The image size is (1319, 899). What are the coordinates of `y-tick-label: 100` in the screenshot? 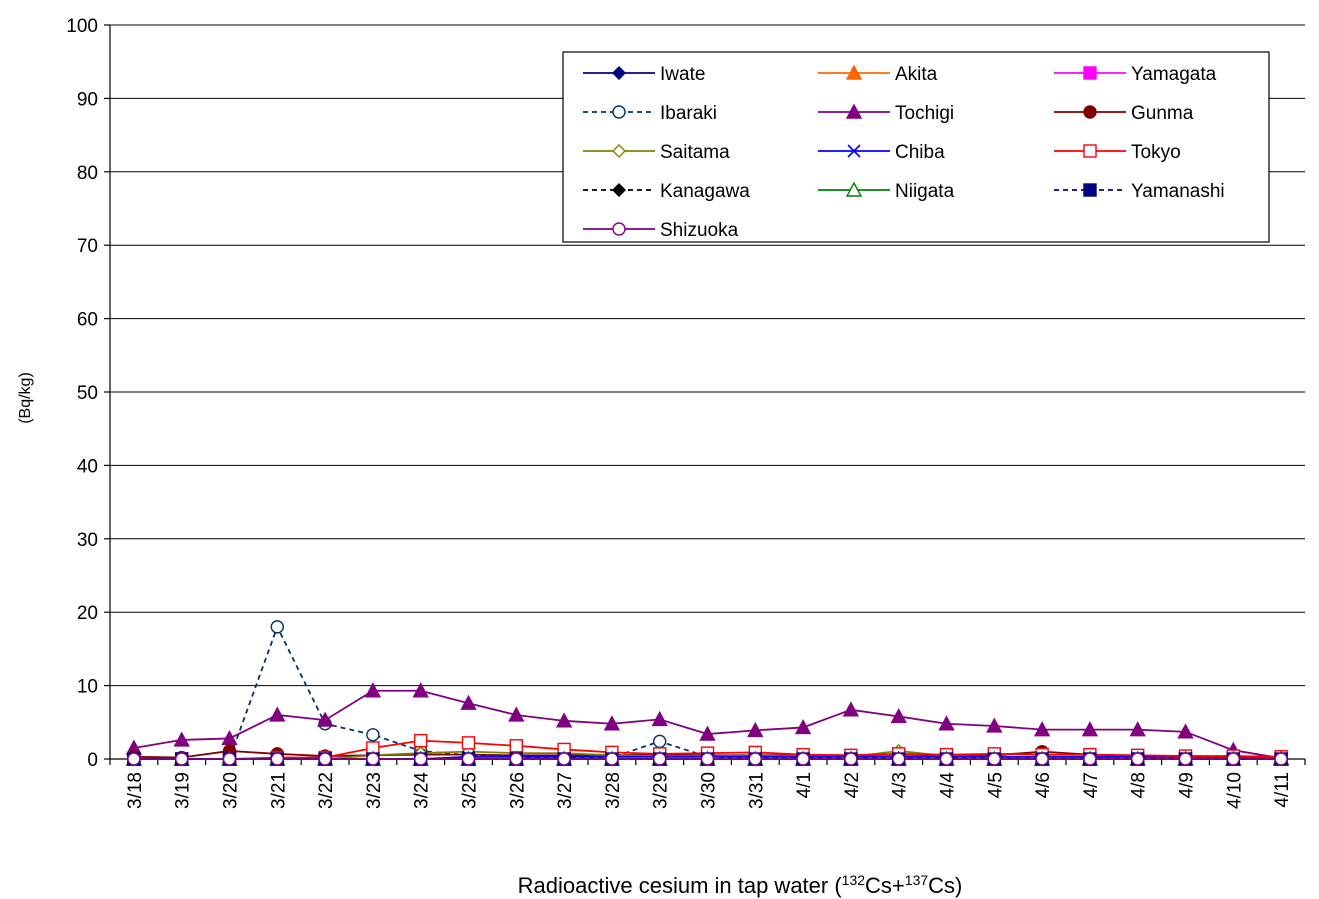 It's located at (82, 26).